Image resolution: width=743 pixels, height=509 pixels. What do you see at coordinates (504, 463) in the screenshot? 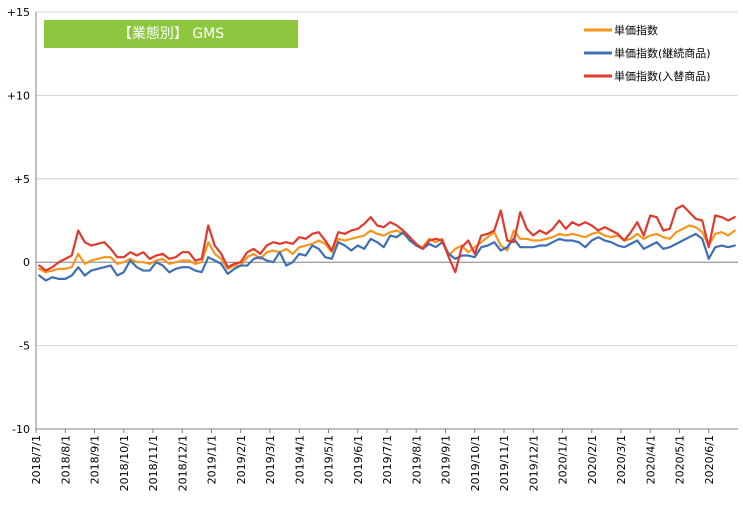
I see `x-tick-label: 2019/11/1` at bounding box center [504, 463].